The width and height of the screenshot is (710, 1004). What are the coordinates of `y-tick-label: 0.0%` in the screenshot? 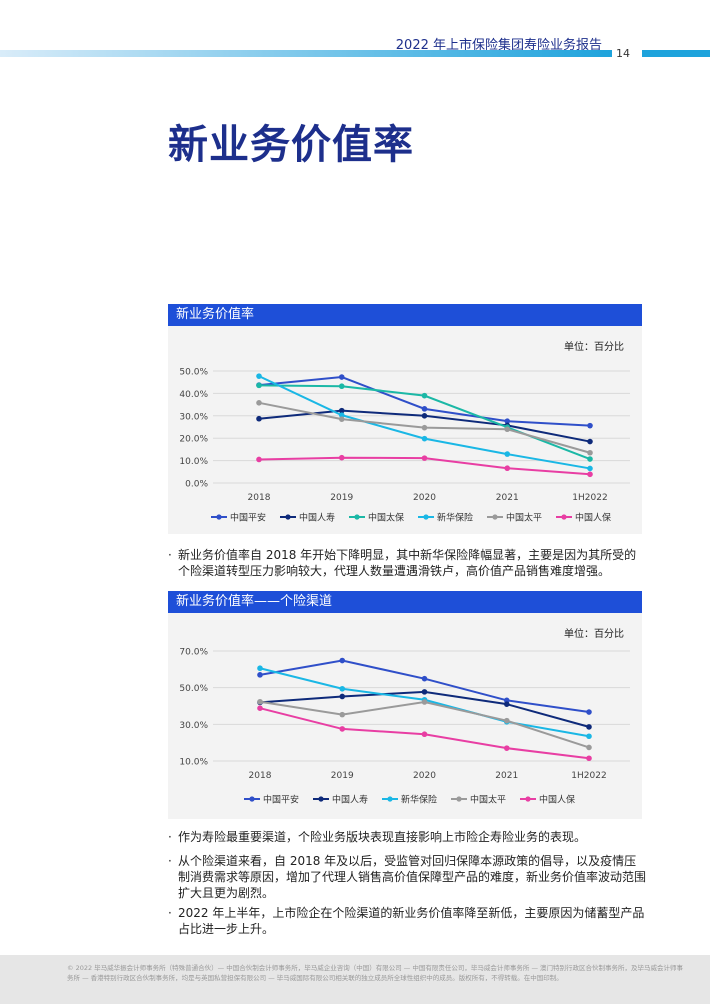 It's located at (196, 485).